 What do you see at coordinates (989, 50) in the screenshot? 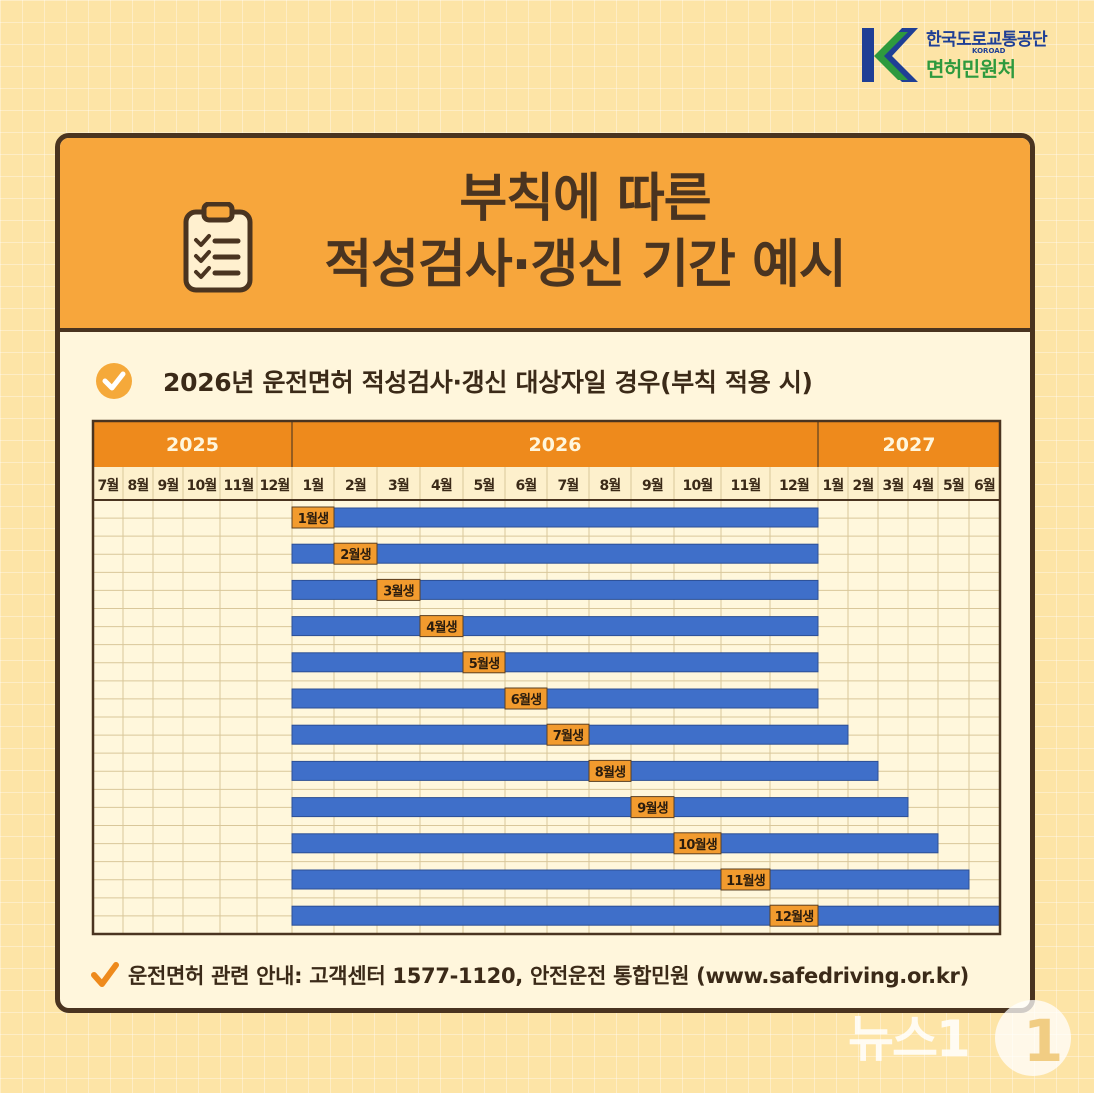
I see `logo-org-en: KOROAD` at bounding box center [989, 50].